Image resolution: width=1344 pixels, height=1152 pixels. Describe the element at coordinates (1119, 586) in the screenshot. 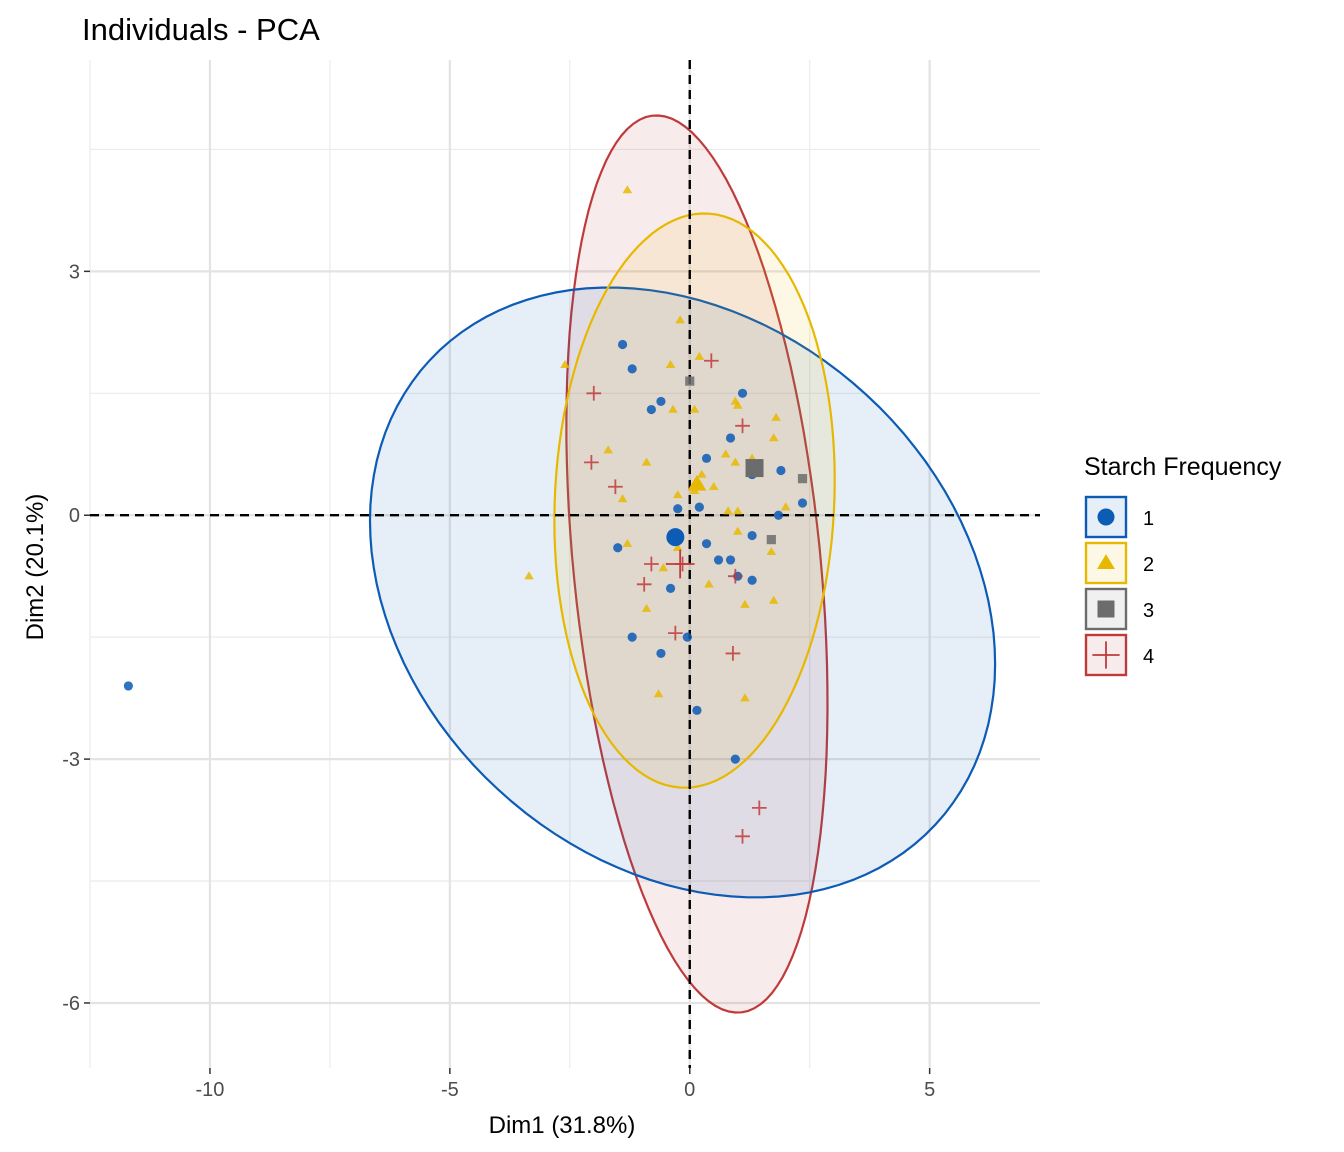

I see `legend-items: 1 2 3 4` at that location.